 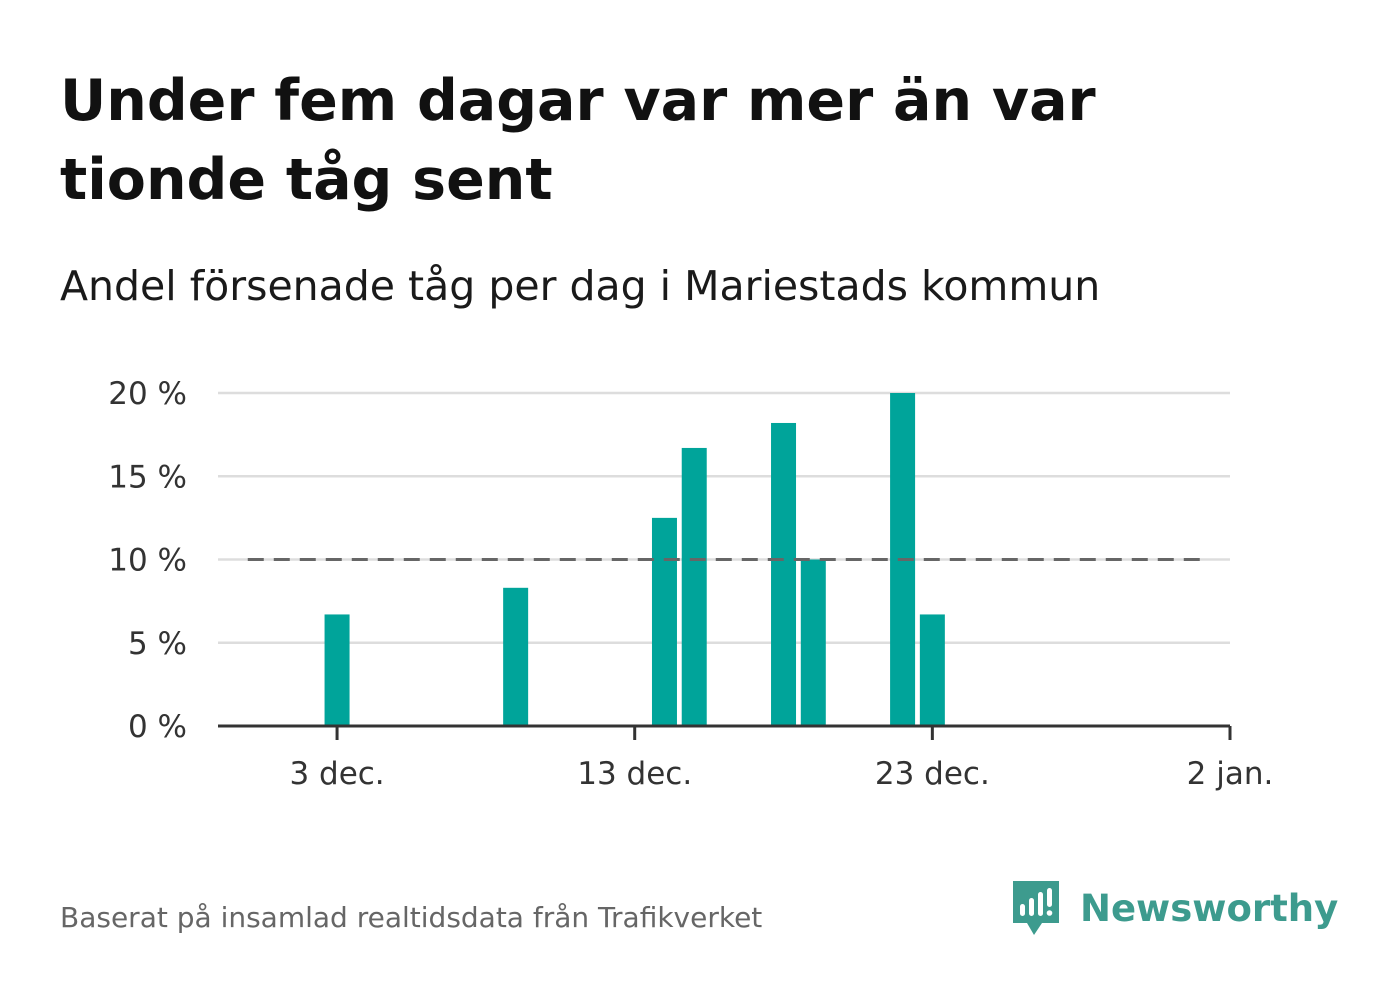 I want to click on x-tick-label: 2 jan., so click(x=1230, y=774).